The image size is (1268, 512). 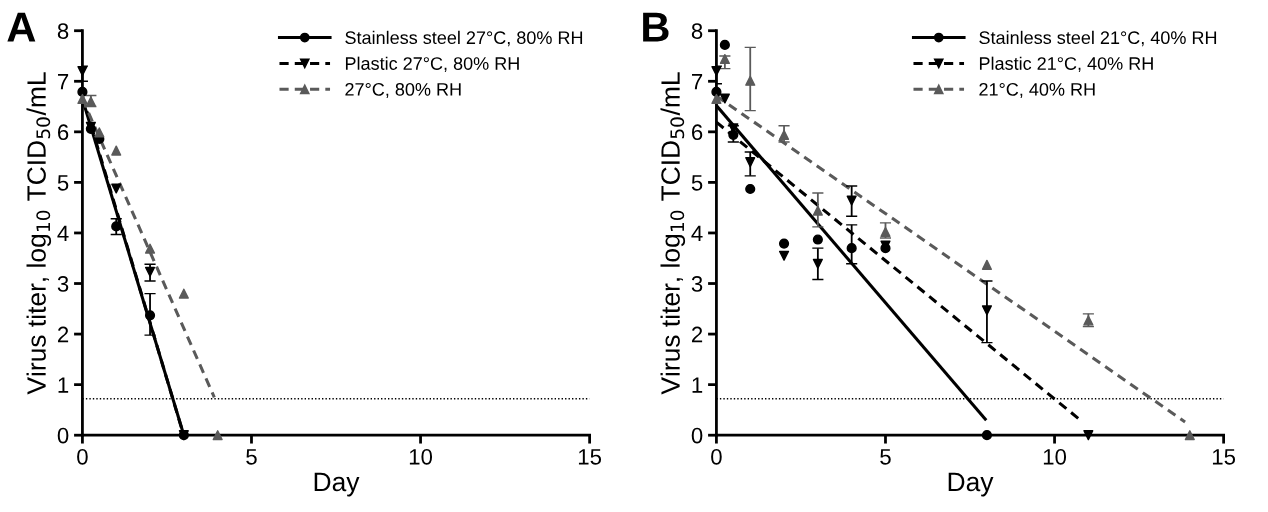 What do you see at coordinates (1037, 90) in the screenshot?
I see `legend-label: 21°C, 40% RH` at bounding box center [1037, 90].